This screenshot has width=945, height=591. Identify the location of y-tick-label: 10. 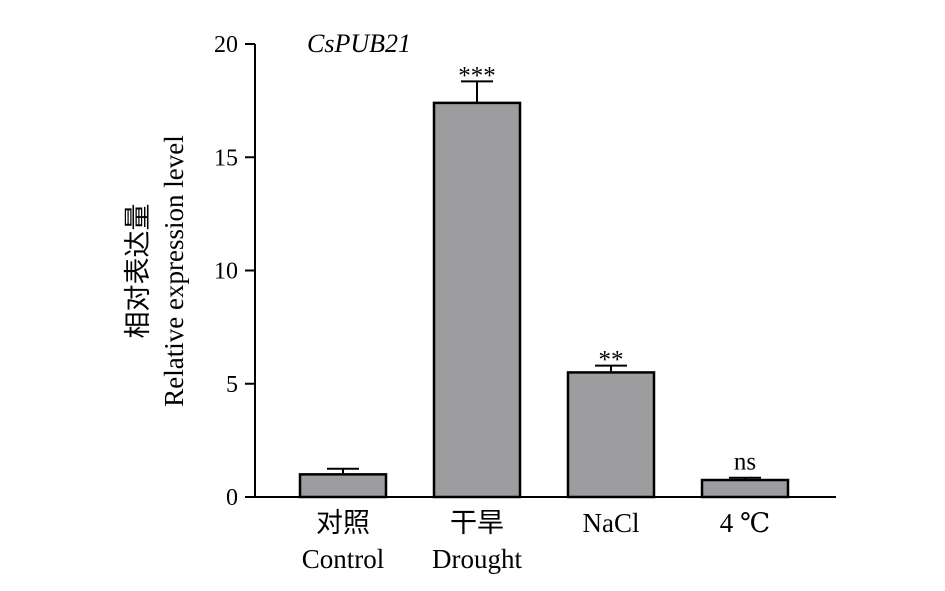
(226, 272).